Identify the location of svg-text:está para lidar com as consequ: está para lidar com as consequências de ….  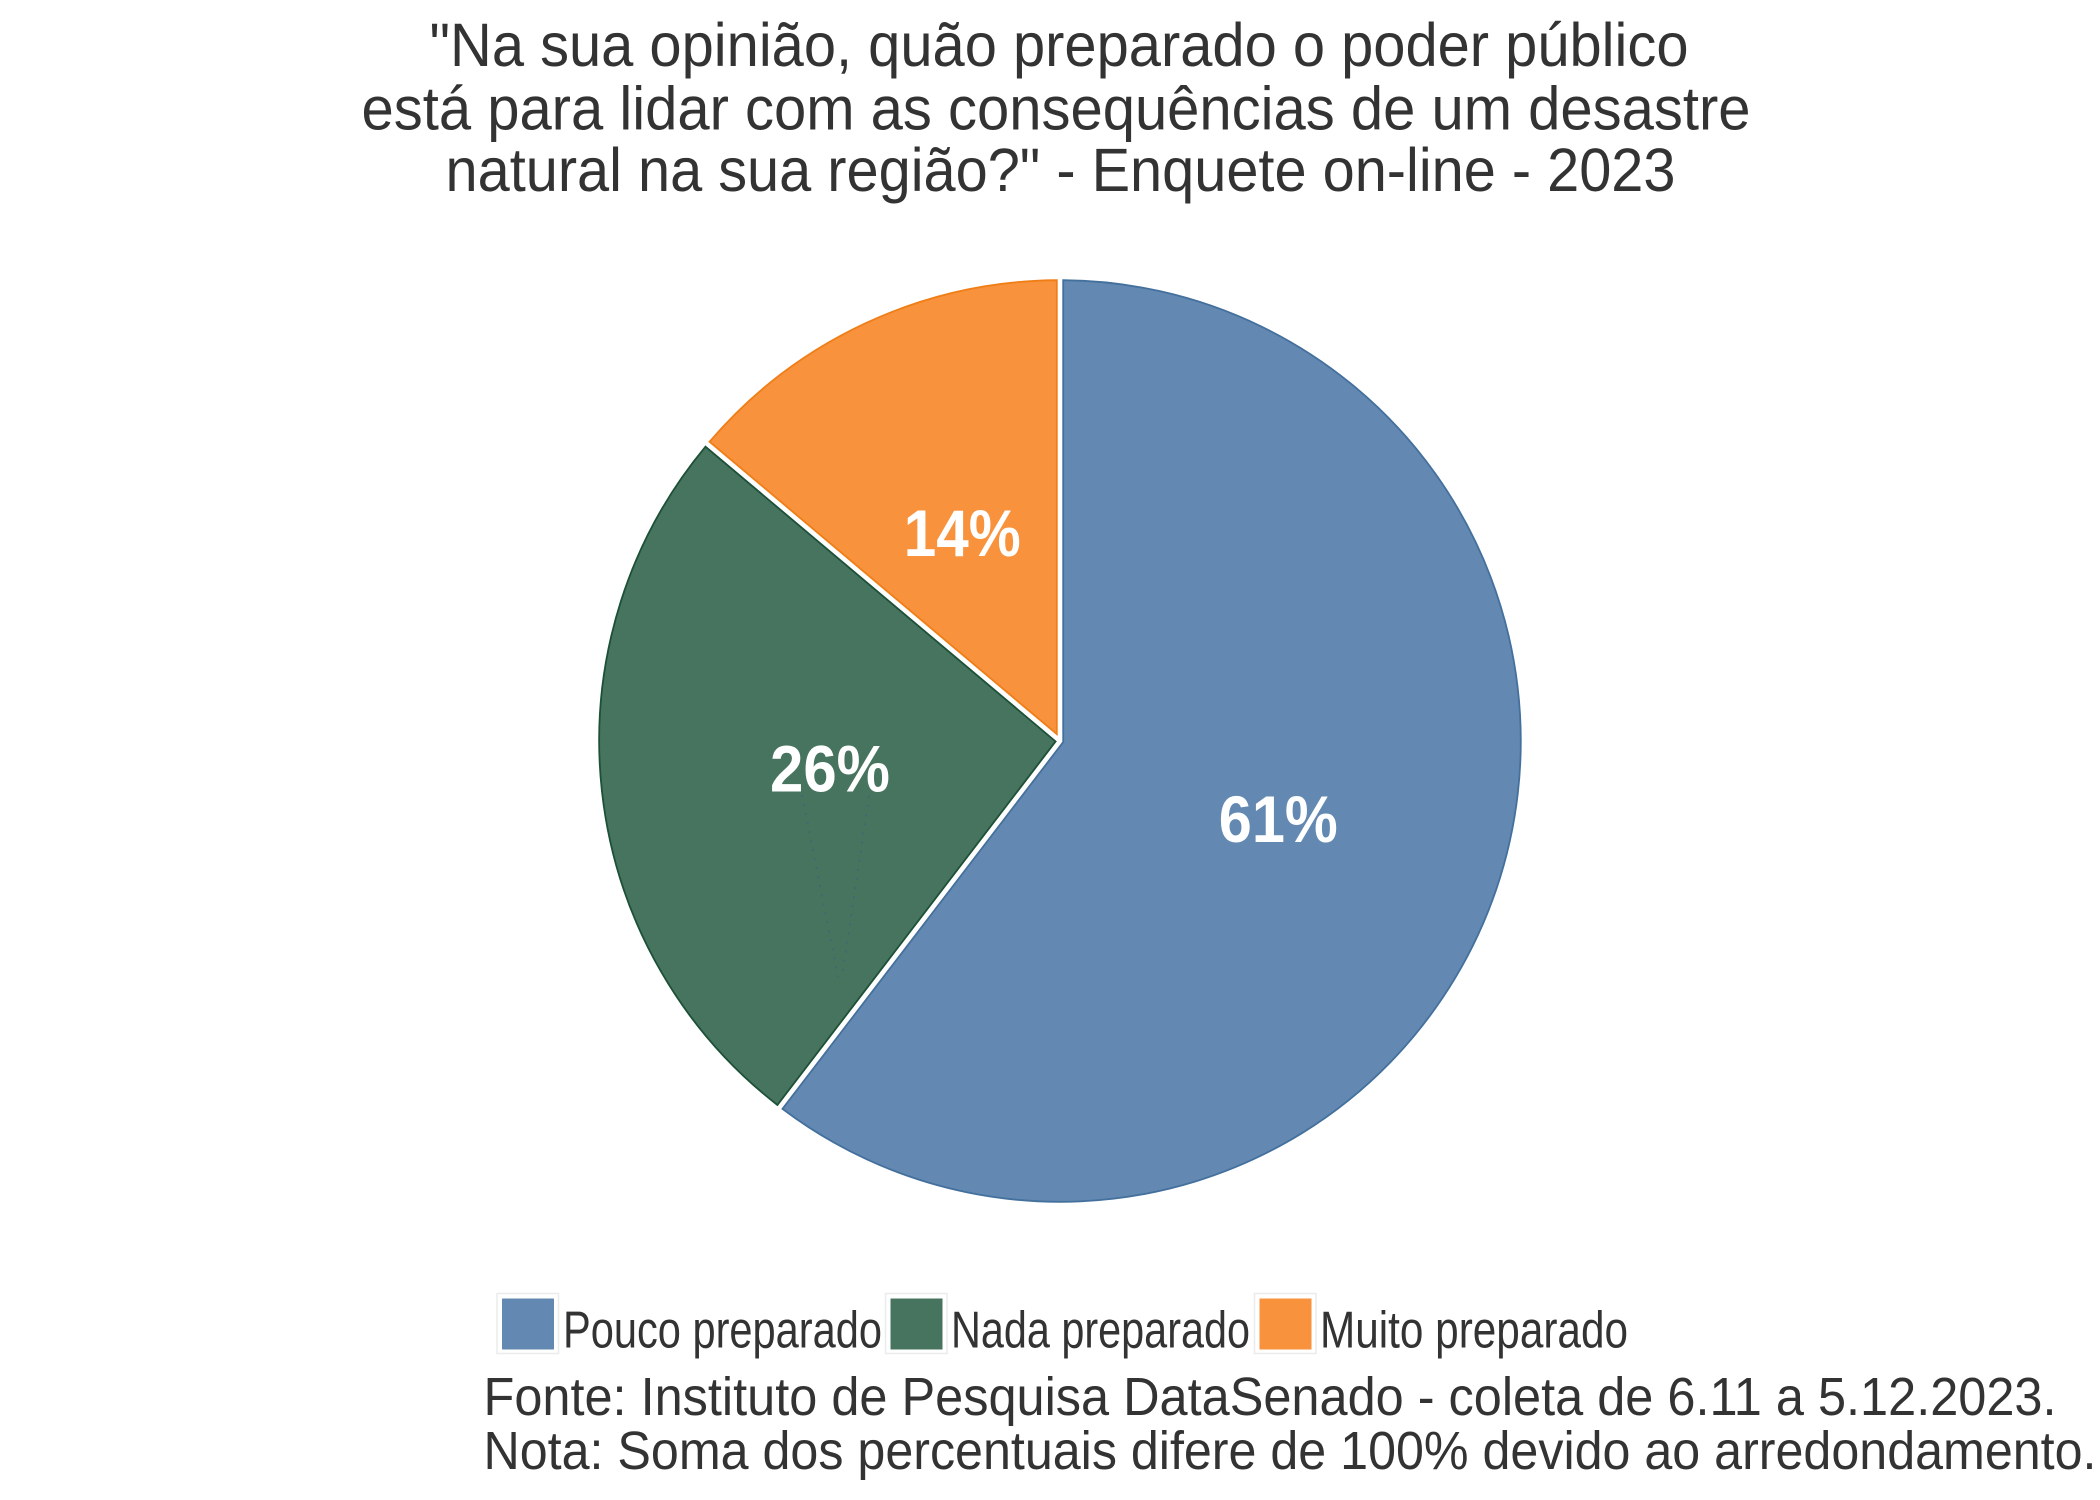
(1056, 109).